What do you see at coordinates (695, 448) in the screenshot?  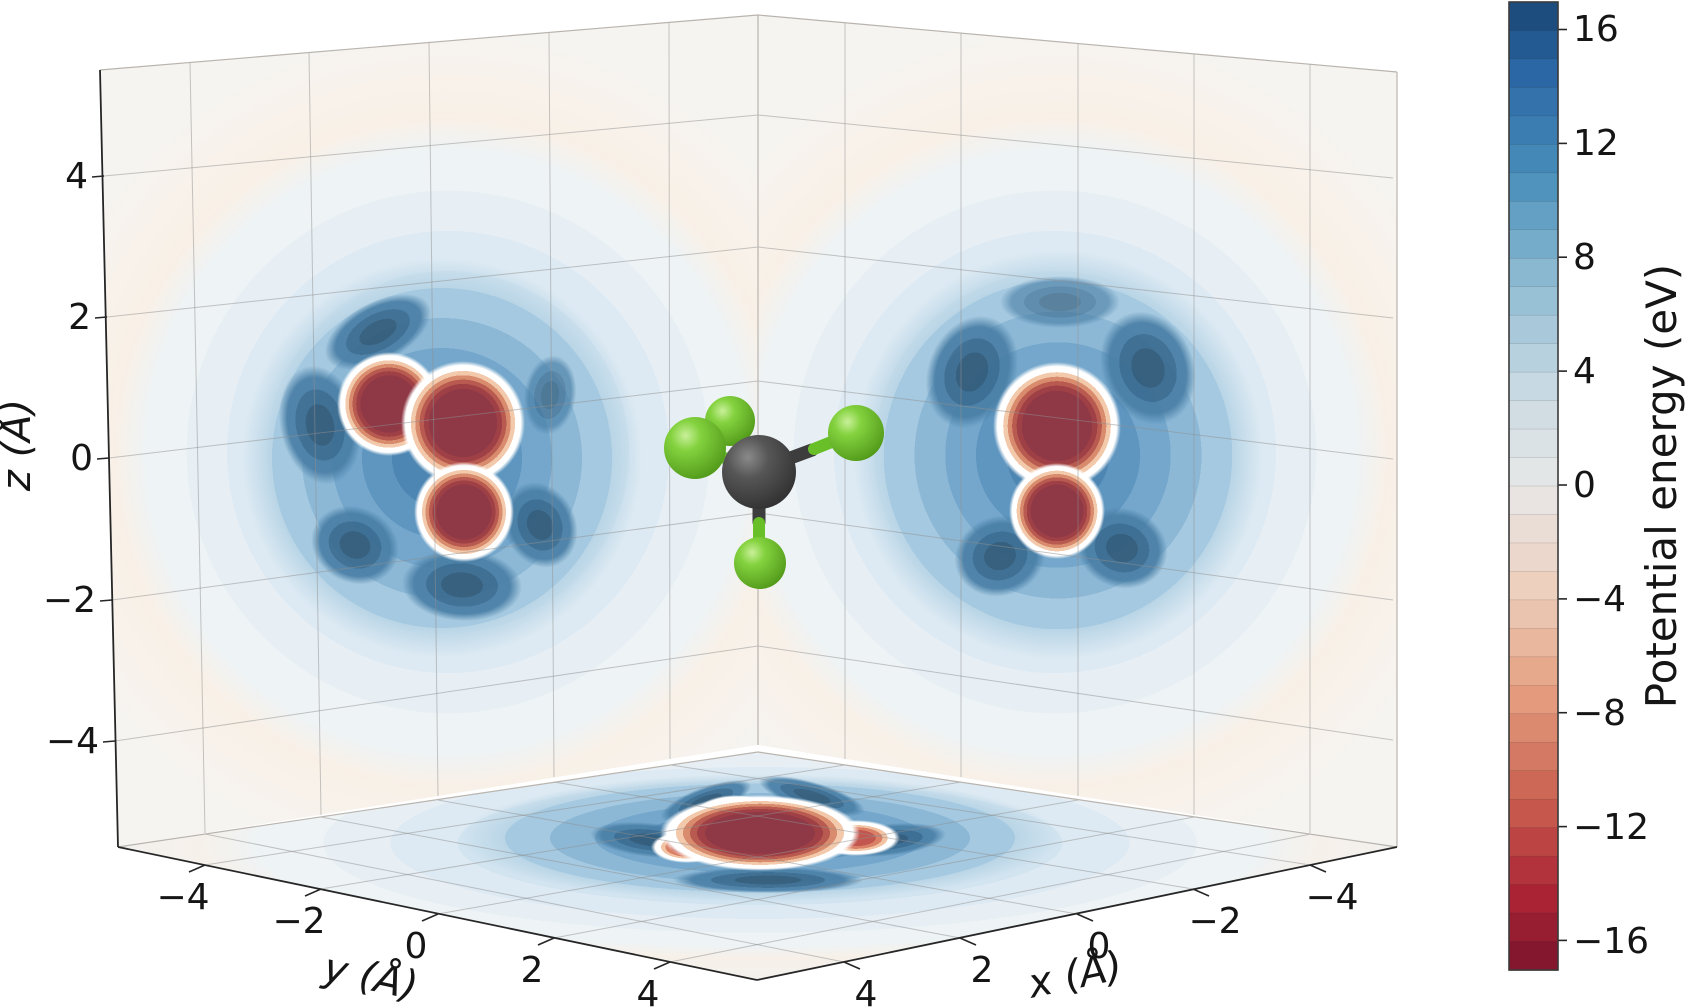 I see `green-atom-left` at bounding box center [695, 448].